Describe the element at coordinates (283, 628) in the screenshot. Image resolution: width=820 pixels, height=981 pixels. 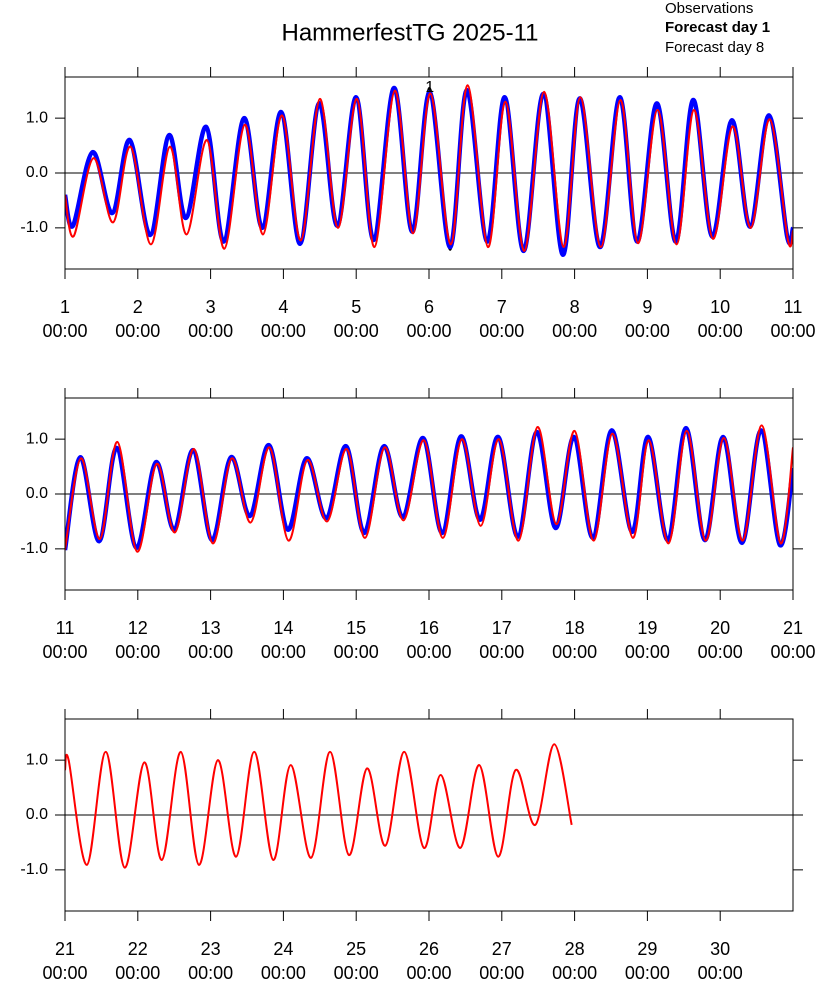
I see `x-tick-label: 14` at that location.